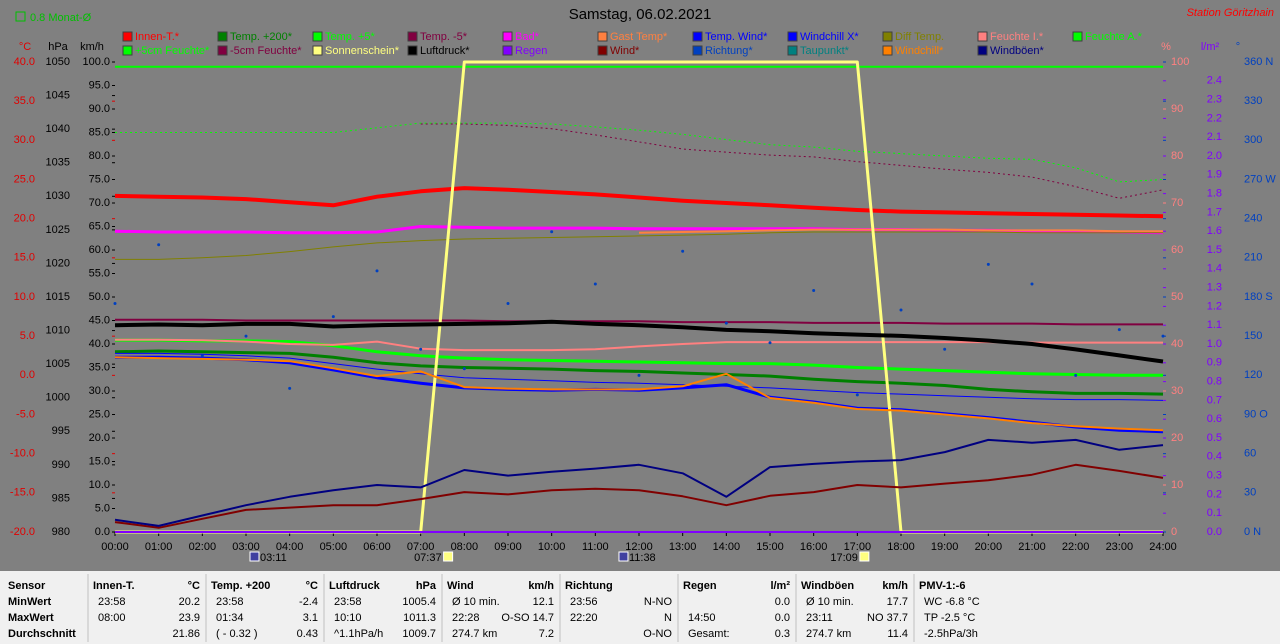 Image resolution: width=1280 pixels, height=644 pixels. I want to click on legend-label: Wind*, so click(625, 51).